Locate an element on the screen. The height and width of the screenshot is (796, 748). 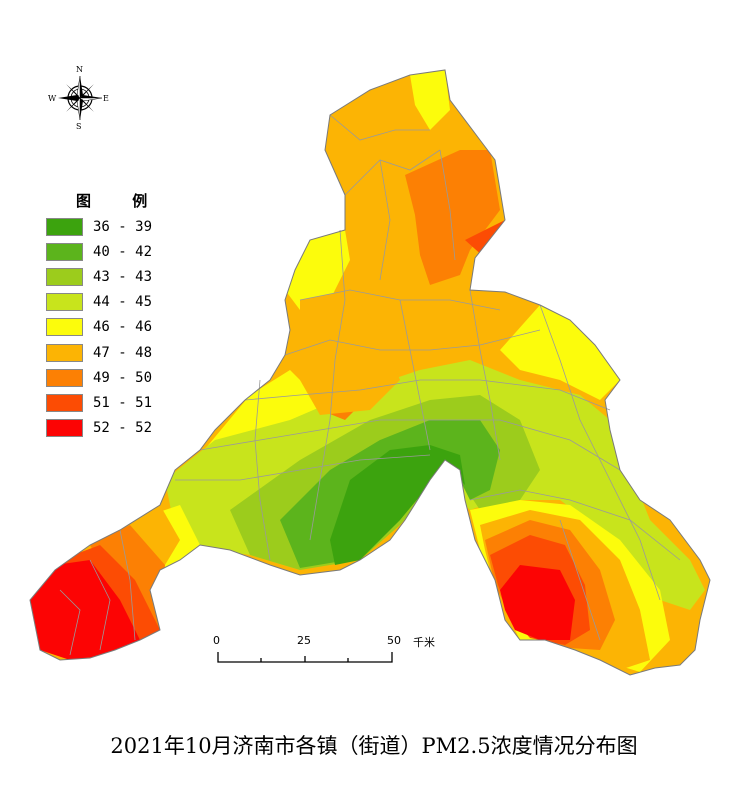
legend-label: 46 - 46 is located at coordinates (123, 327).